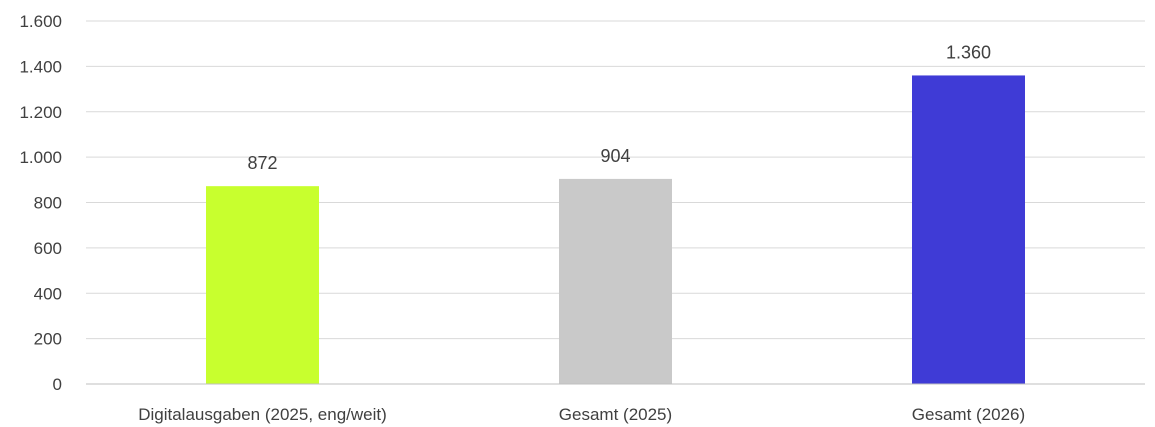 The image size is (1155, 427). What do you see at coordinates (40, 157) in the screenshot?
I see `y-tick-label: 1.000` at bounding box center [40, 157].